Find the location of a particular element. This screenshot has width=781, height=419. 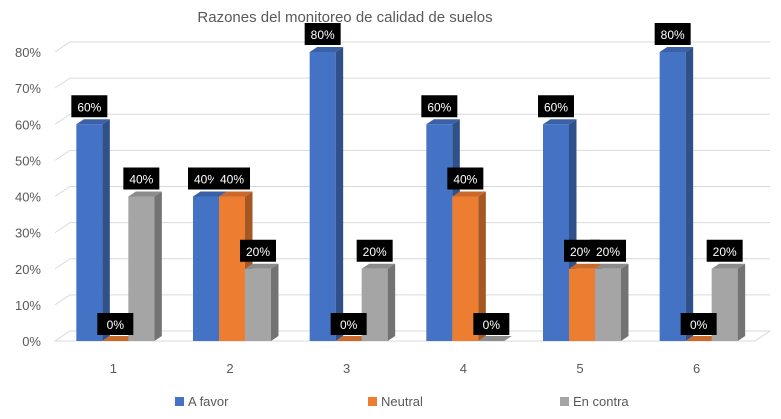

y-tick-label: 10% is located at coordinates (28, 305).